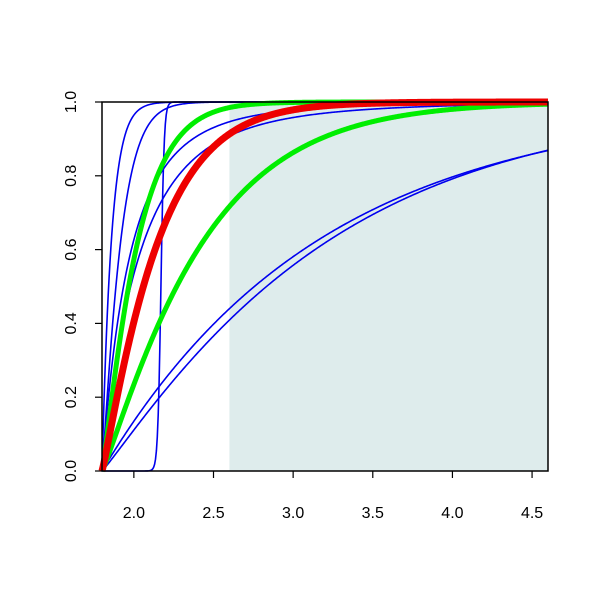 The width and height of the screenshot is (600, 600). Describe the element at coordinates (373, 513) in the screenshot. I see `x-tick-label: 3.5` at that location.